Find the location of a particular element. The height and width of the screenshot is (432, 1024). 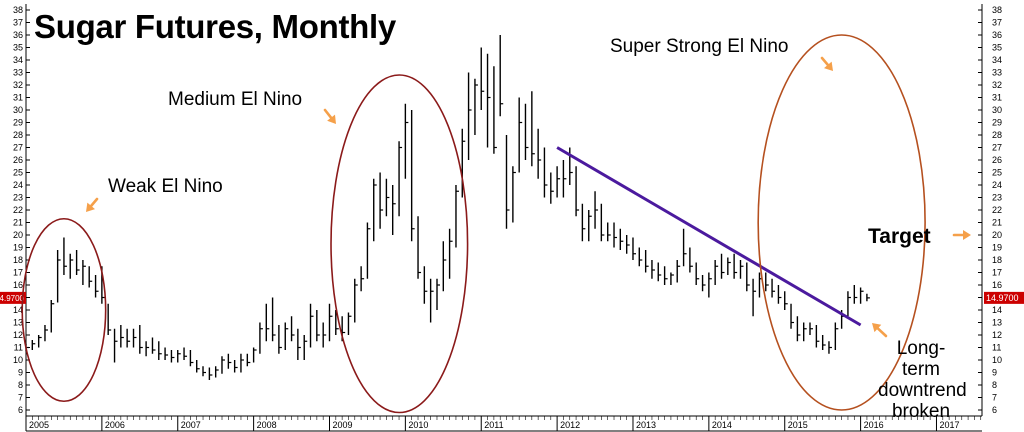

y-tick-label-right: 25 is located at coordinates (997, 173).